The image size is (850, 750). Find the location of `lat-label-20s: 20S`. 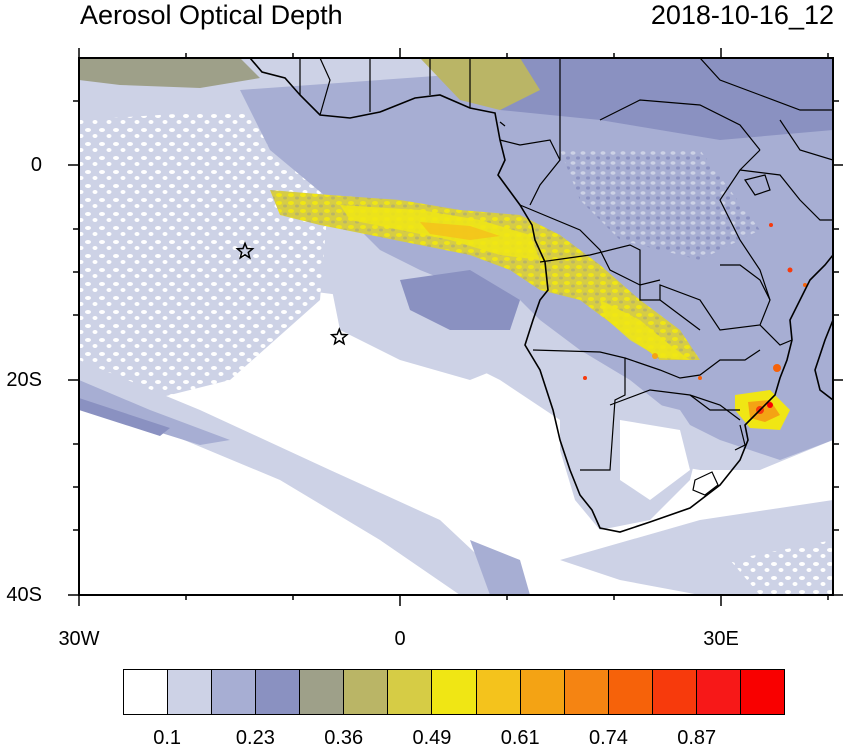

lat-label-20s: 20S is located at coordinates (24, 380).